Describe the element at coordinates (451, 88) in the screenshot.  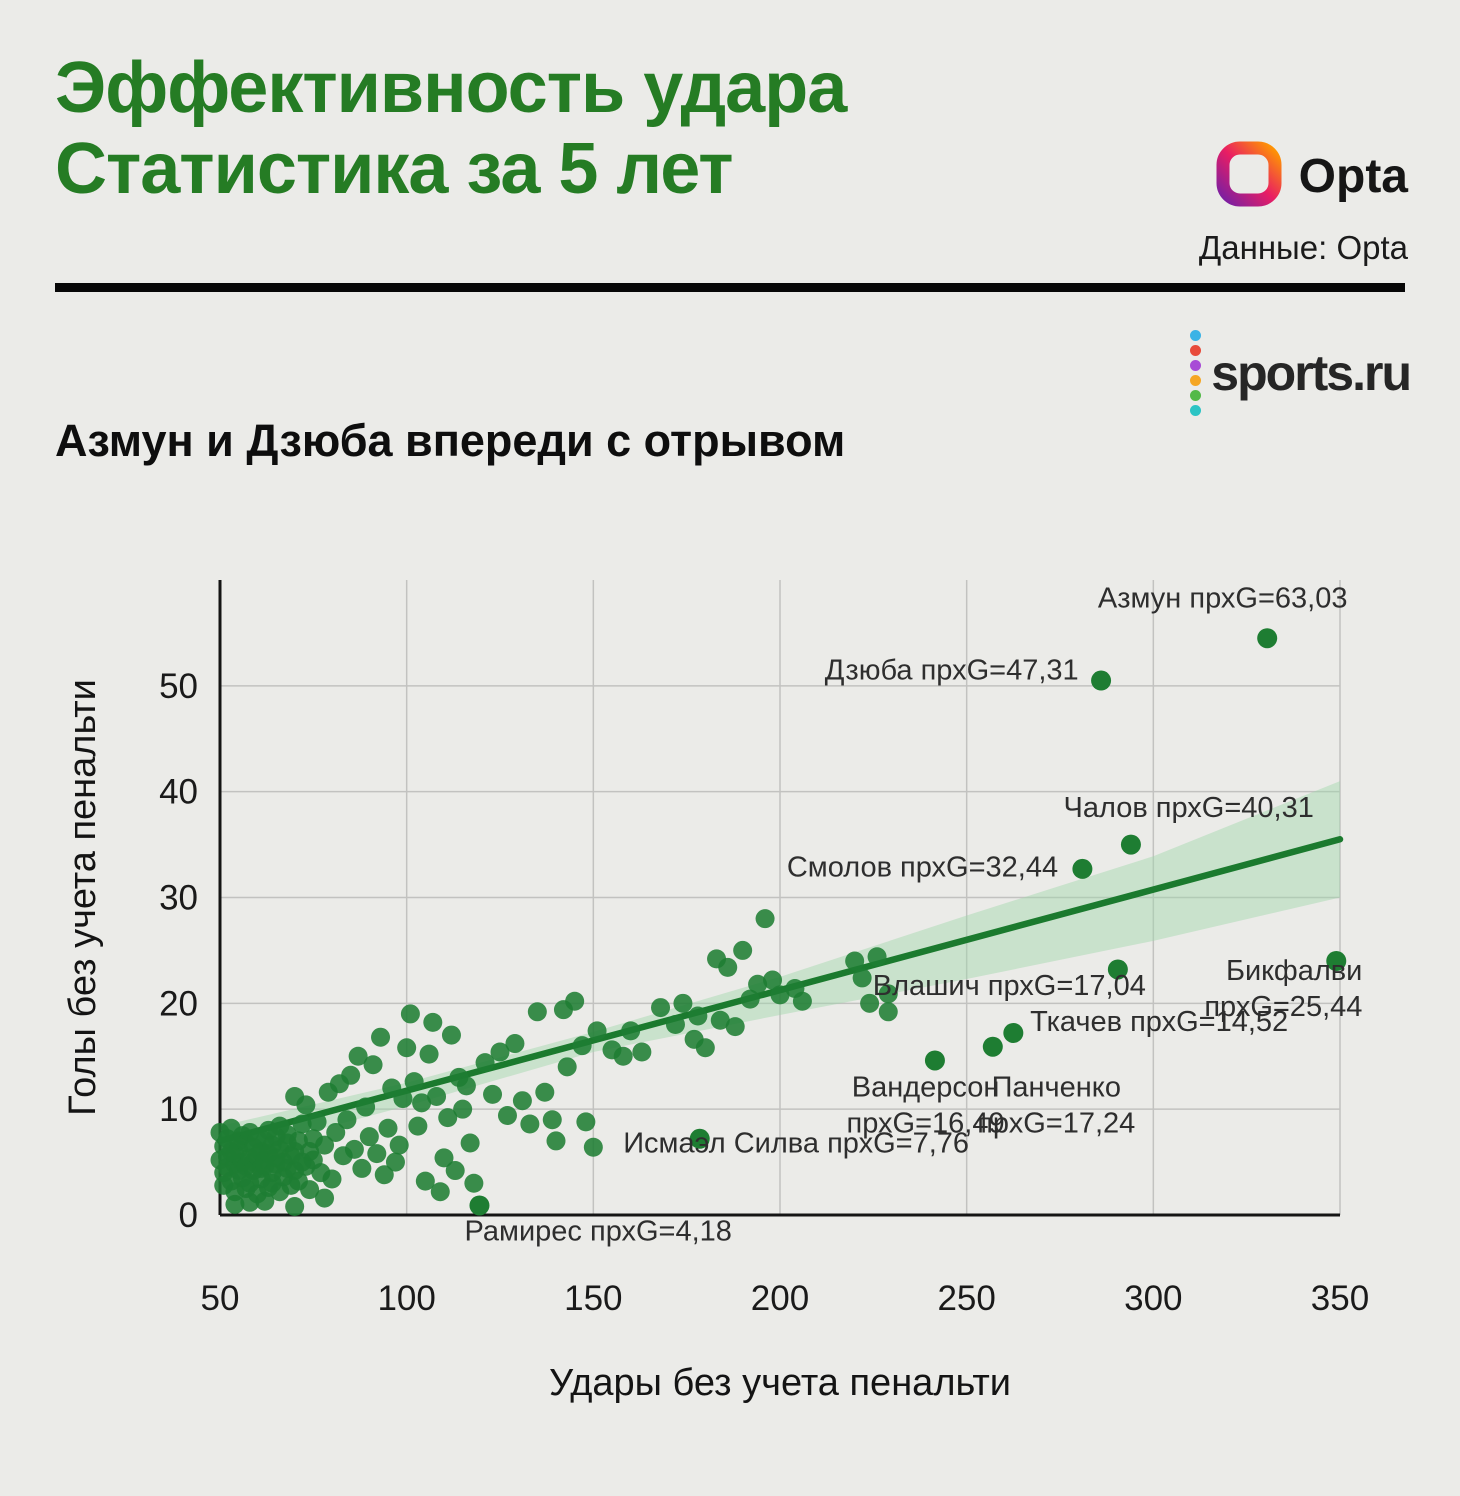
I see `page-title-line1: Эффективность удара` at that location.